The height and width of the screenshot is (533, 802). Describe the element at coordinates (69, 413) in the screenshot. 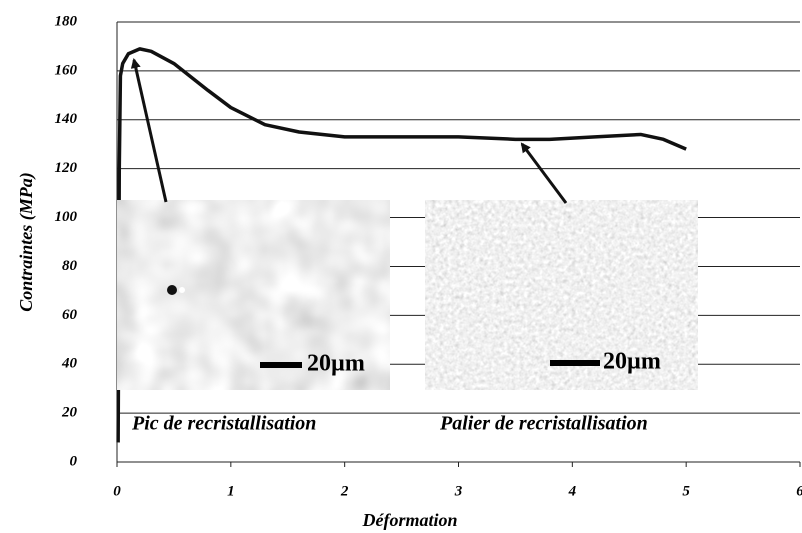

I see `y-tick-label: 20` at that location.